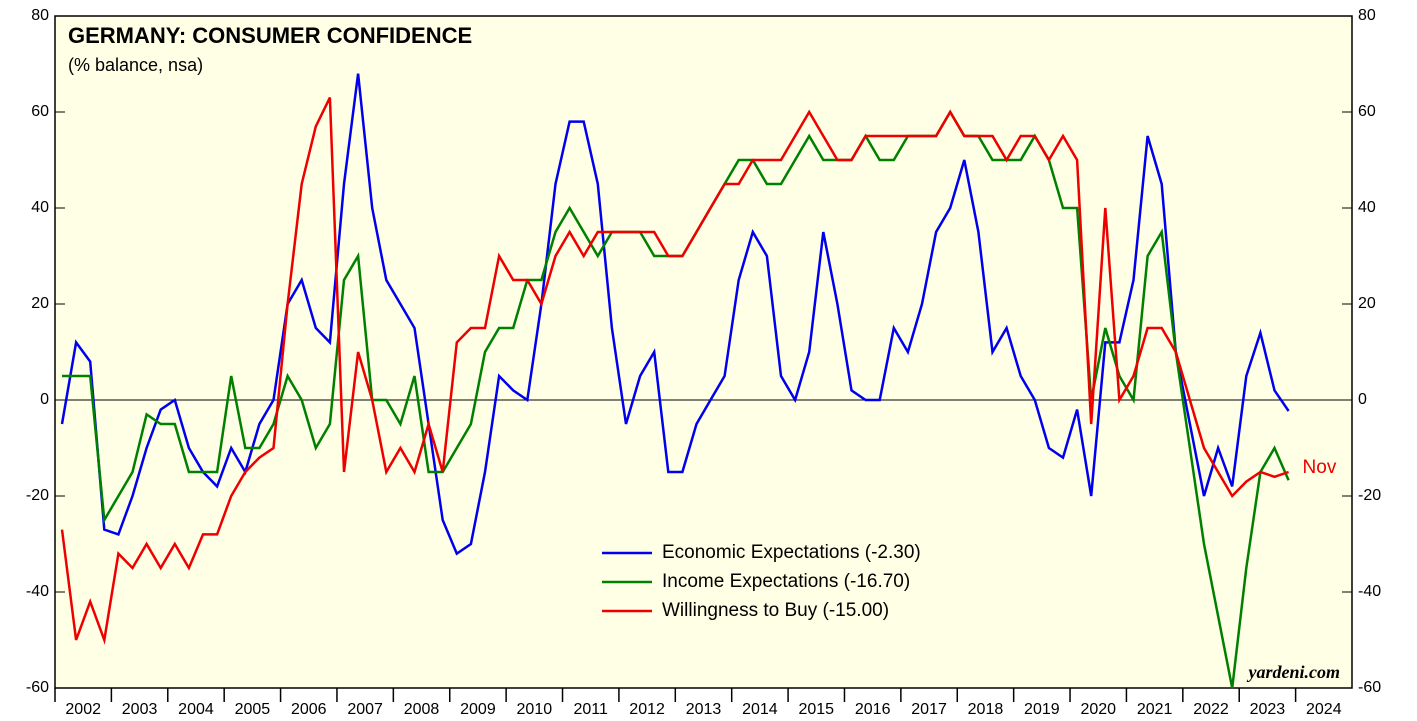 The height and width of the screenshot is (721, 1417). Describe the element at coordinates (1294, 672) in the screenshot. I see `source: yardeni.com` at that location.